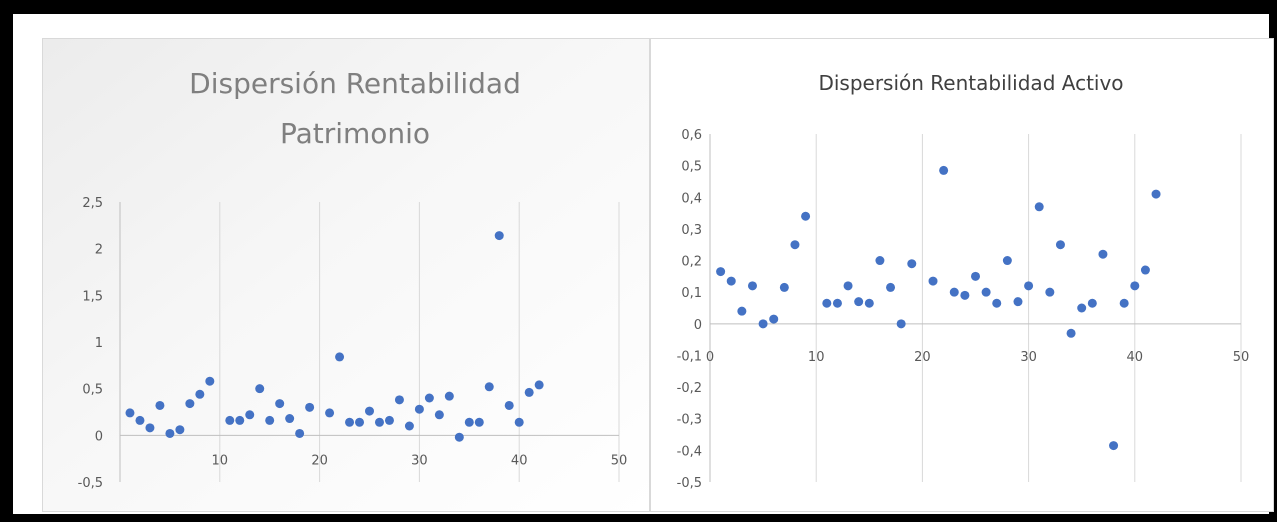  Describe the element at coordinates (355, 133) in the screenshot. I see `chart-title-line-2: Patrimonio` at that location.